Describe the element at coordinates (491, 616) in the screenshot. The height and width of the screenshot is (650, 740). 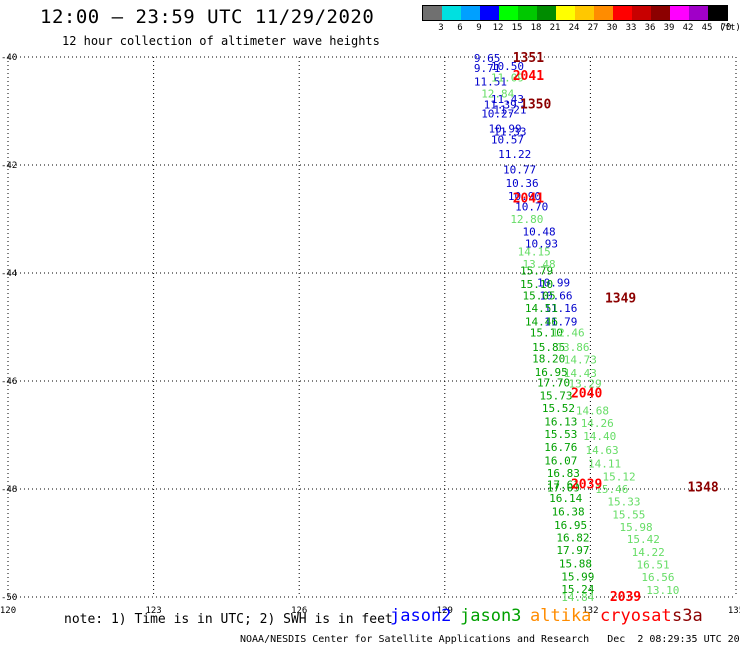
I see `legend-item: jason3` at that location.